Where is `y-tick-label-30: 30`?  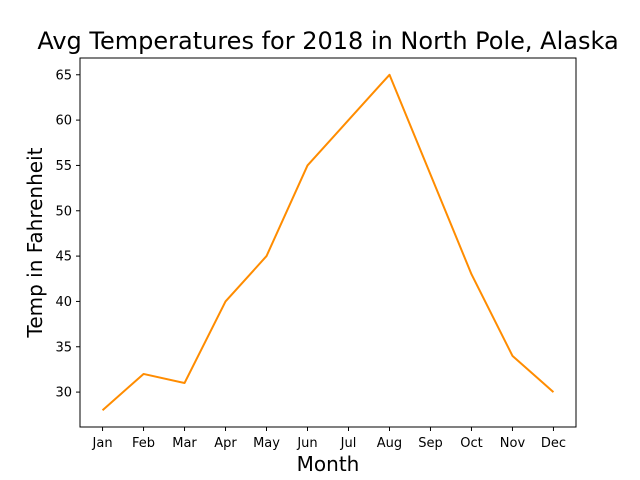 y-tick-label-30: 30 is located at coordinates (63, 393).